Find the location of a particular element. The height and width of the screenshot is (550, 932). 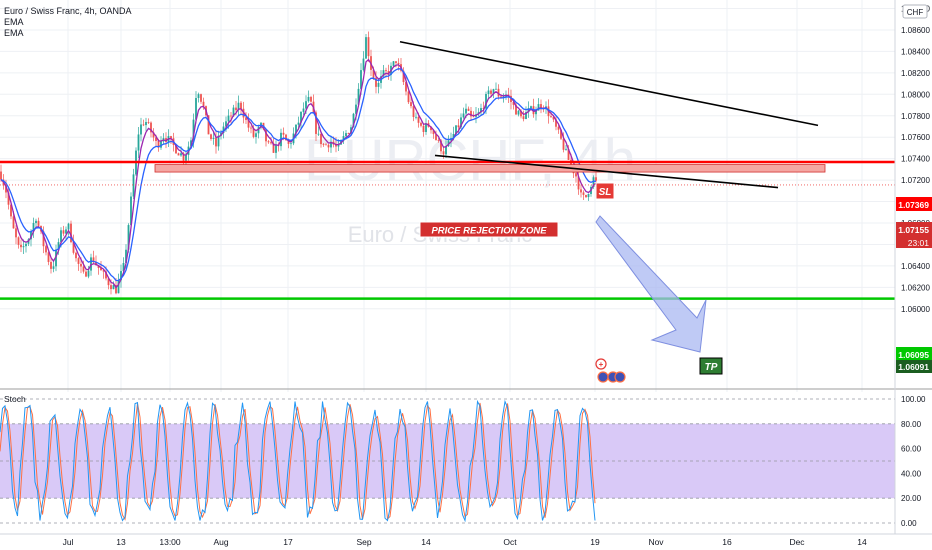

price-tick-label: 1.07200 is located at coordinates (915, 180).